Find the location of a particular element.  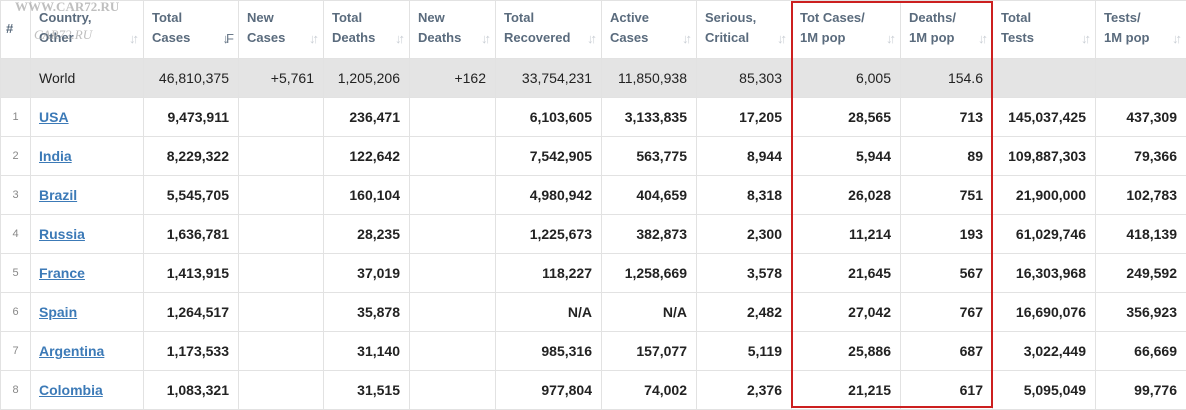

country-link: Spain is located at coordinates (58, 312).